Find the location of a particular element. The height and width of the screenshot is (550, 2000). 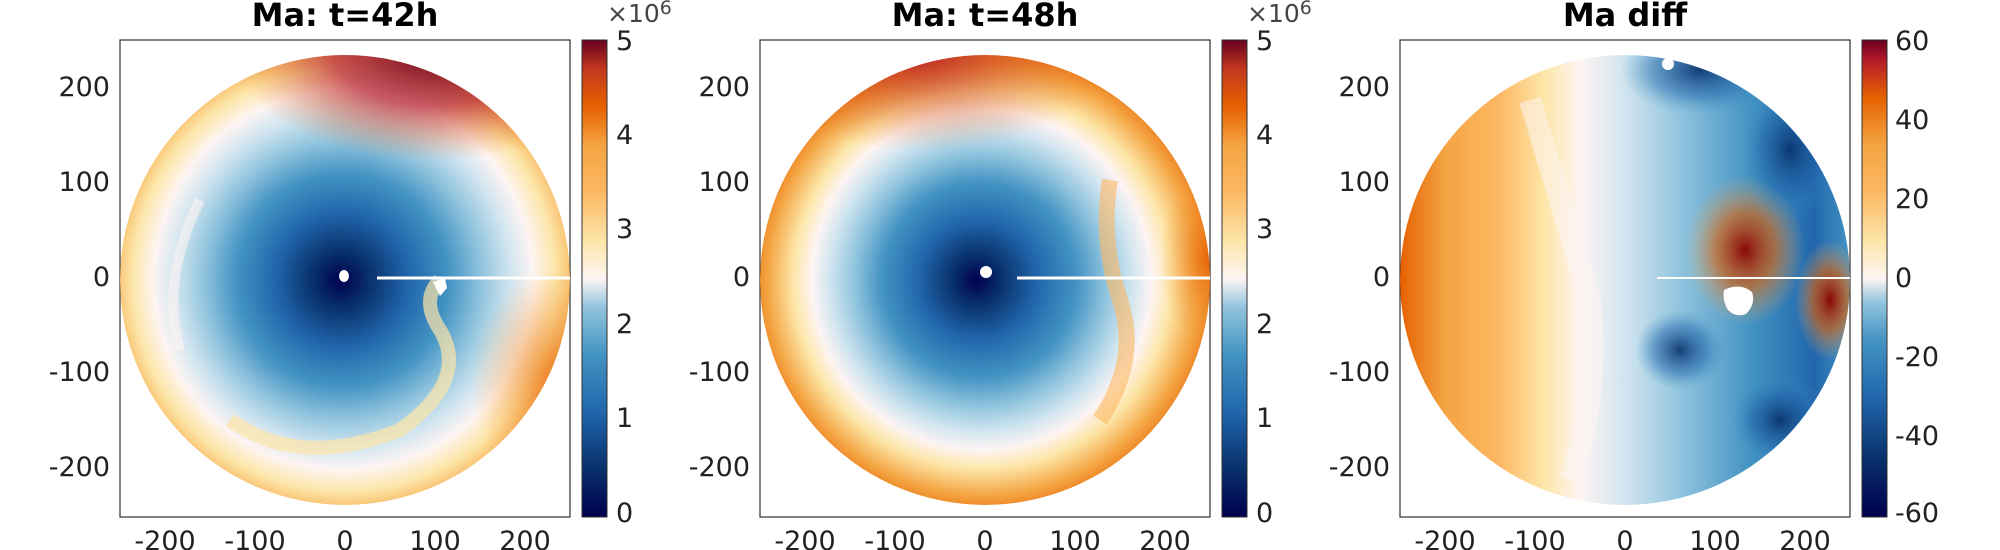

panel-3-cbar-tick: -20 is located at coordinates (1917, 357).